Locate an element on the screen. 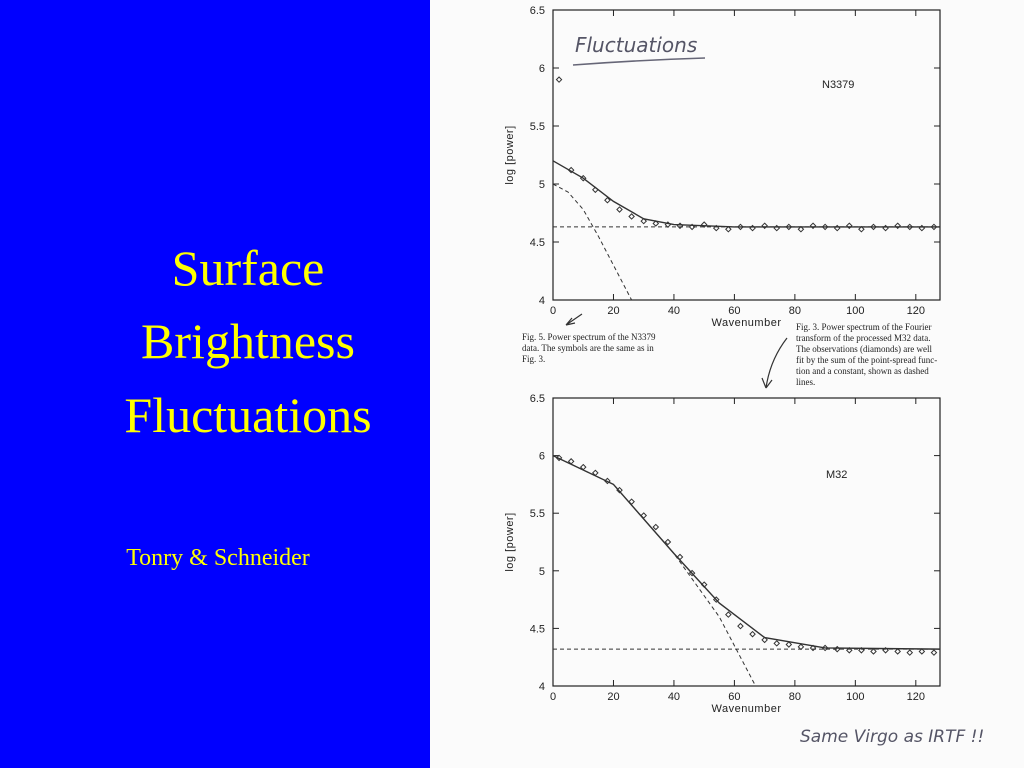 The width and height of the screenshot is (1024, 768). y-tick-label: 5 is located at coordinates (542, 572).